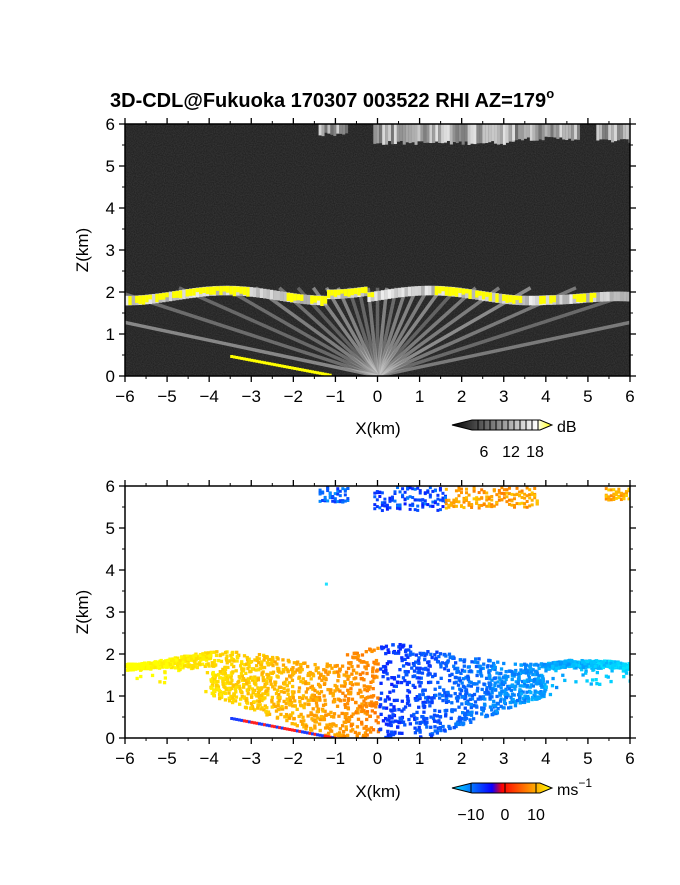  I want to click on isolated-echo, so click(326, 584).